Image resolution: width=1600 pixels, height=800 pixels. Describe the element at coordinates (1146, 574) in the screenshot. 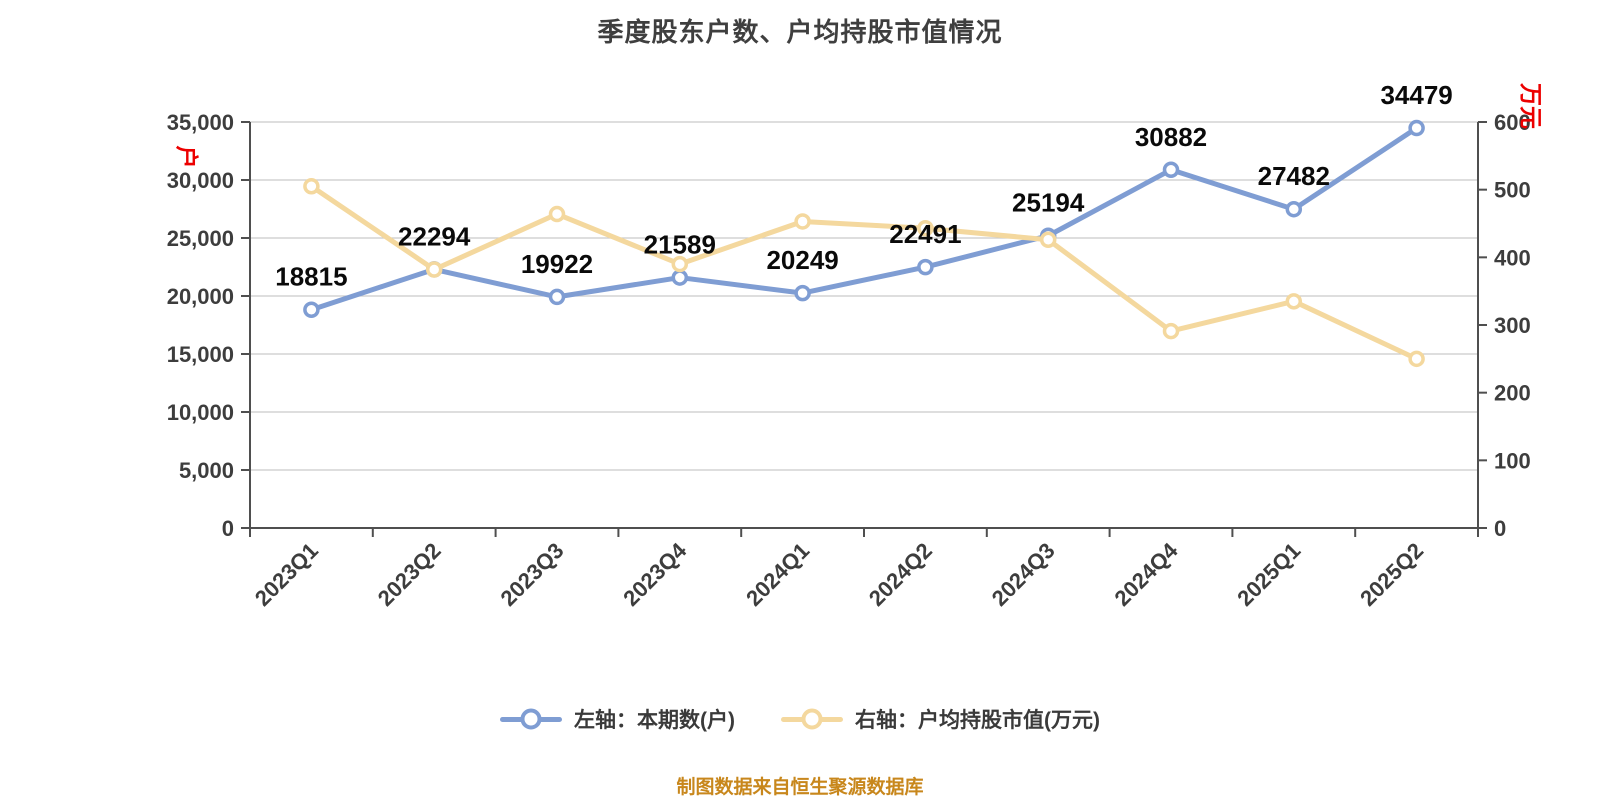

I see `x-category-label: 2024Q4` at that location.